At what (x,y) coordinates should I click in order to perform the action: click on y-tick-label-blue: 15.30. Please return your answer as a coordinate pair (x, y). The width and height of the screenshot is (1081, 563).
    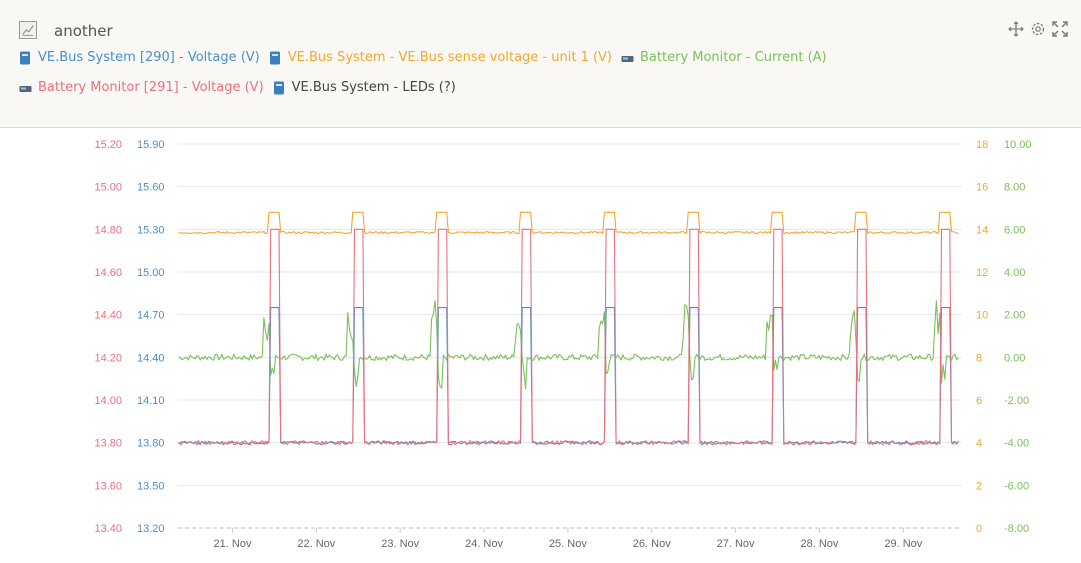
    Looking at the image, I should click on (151, 230).